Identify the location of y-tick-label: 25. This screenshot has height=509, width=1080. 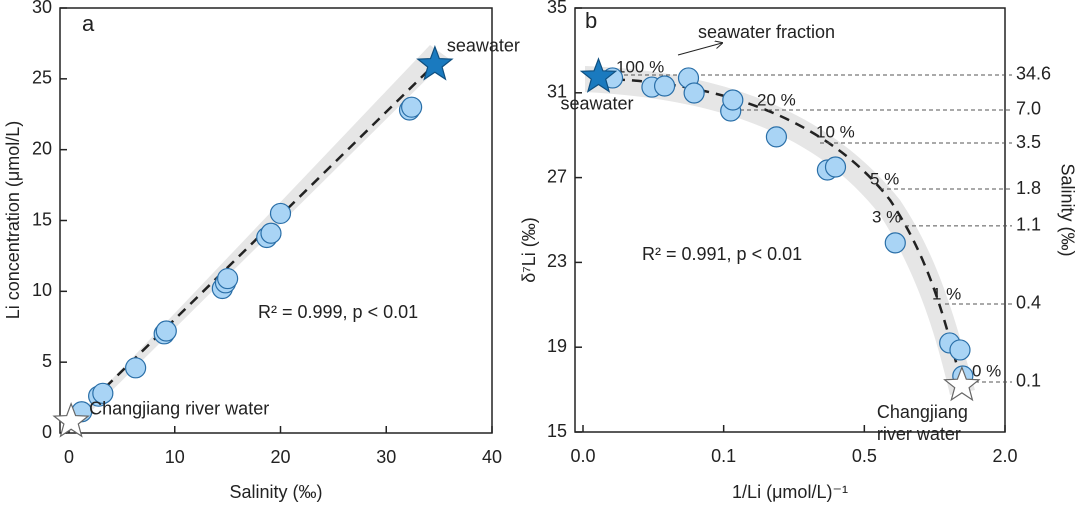
(42, 78).